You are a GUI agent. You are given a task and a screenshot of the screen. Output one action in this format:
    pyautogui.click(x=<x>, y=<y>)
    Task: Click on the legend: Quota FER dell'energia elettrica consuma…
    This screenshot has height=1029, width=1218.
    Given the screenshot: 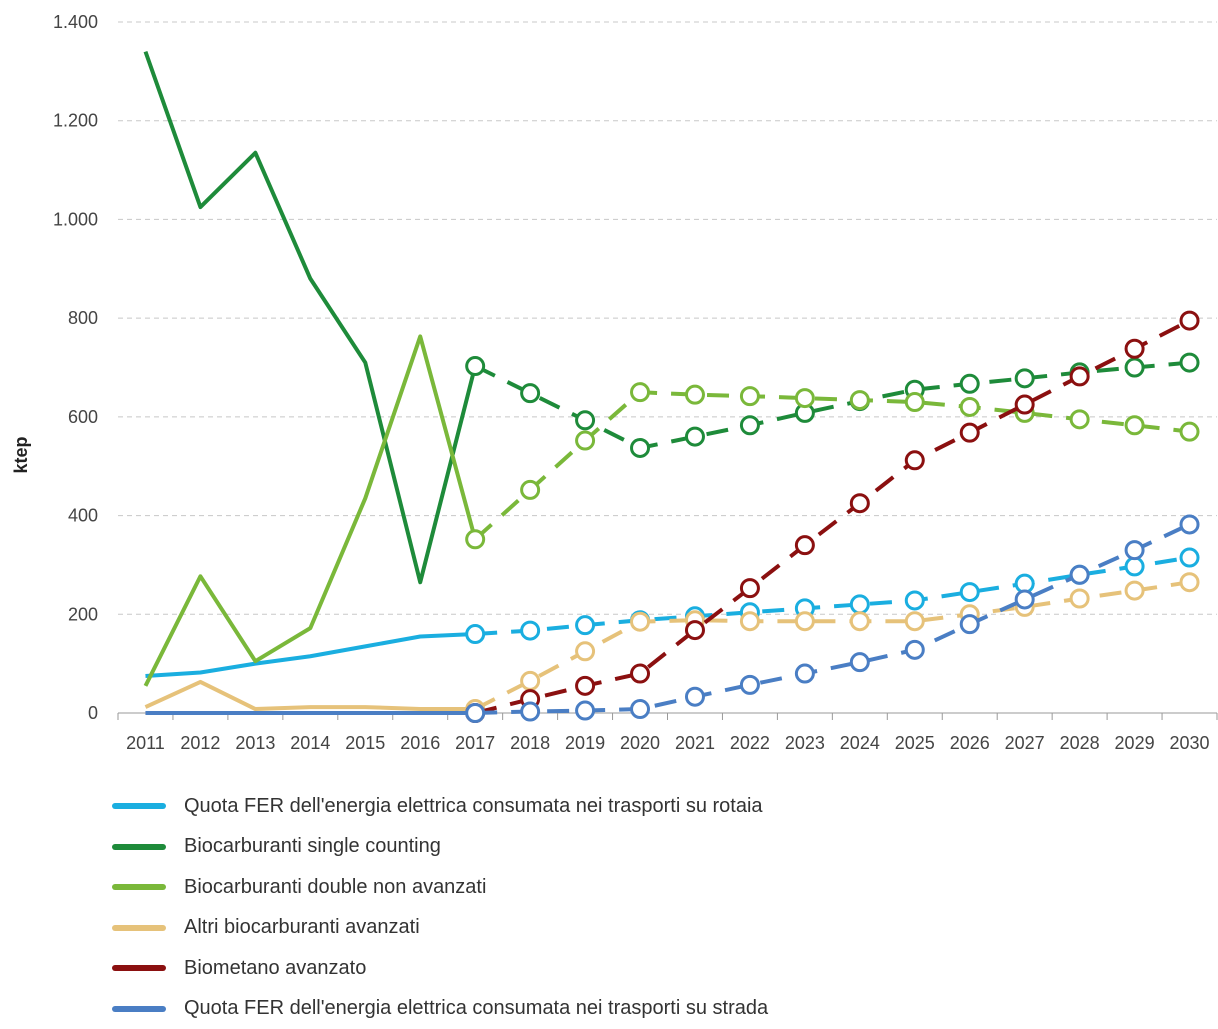 What is the action you would take?
    pyautogui.click(x=440, y=907)
    